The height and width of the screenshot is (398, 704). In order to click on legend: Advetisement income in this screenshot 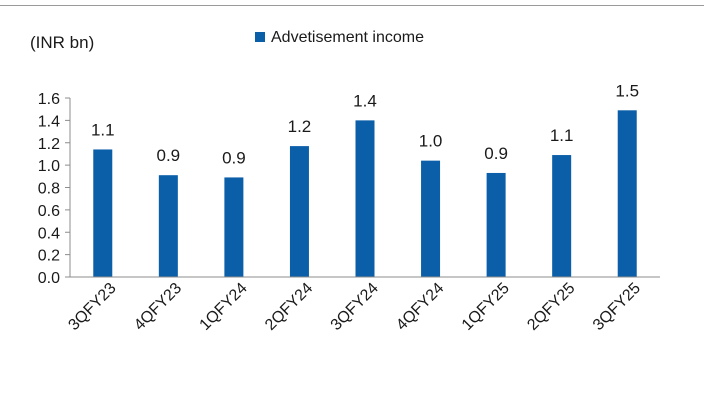, I will do `click(339, 37)`.